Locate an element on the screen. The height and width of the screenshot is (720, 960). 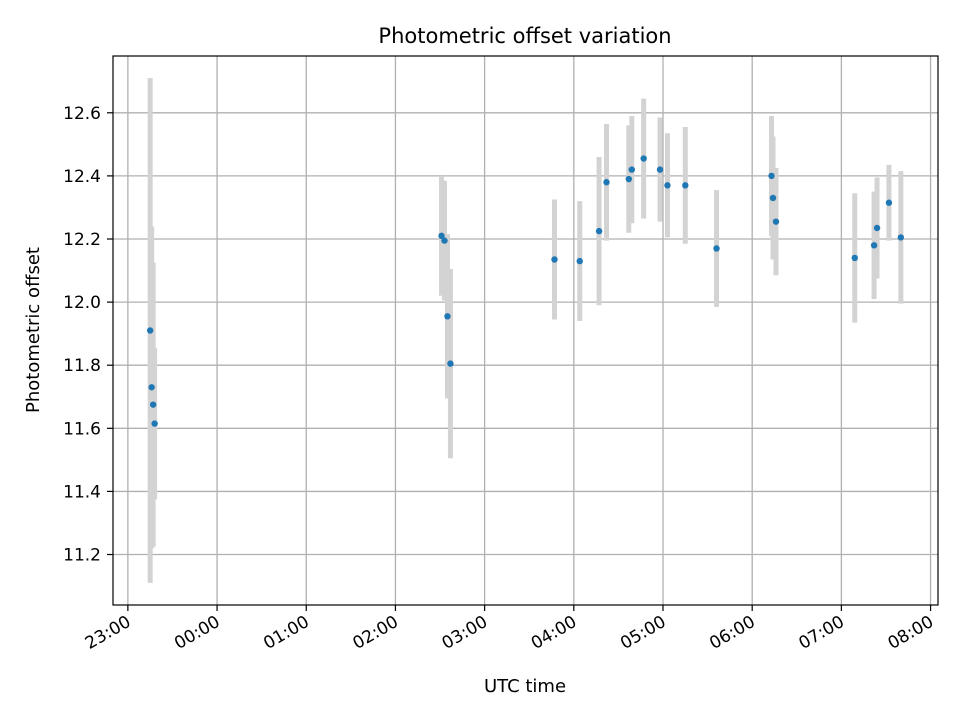
y-axis-label: Photometric offset is located at coordinates (33, 330).